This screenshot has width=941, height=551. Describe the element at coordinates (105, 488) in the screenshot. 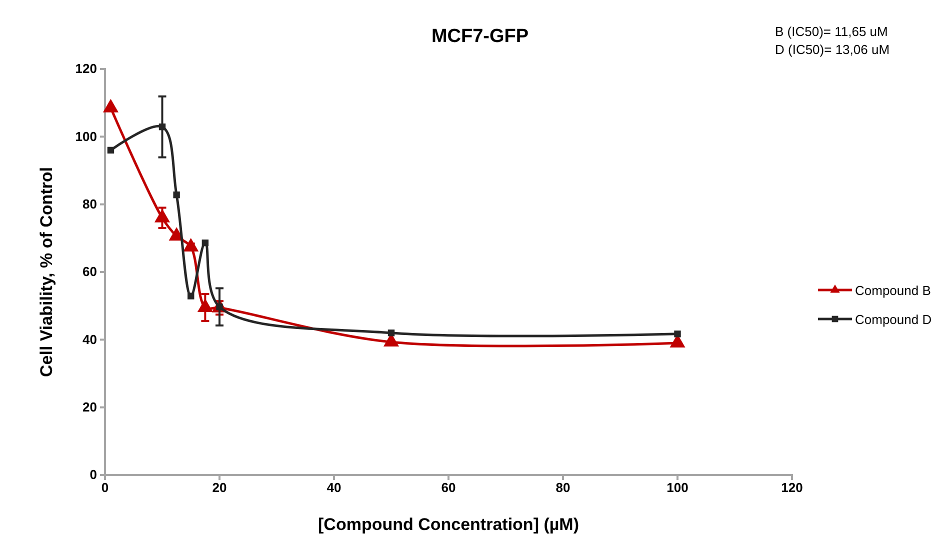

I see `x-tick-label: 0` at that location.